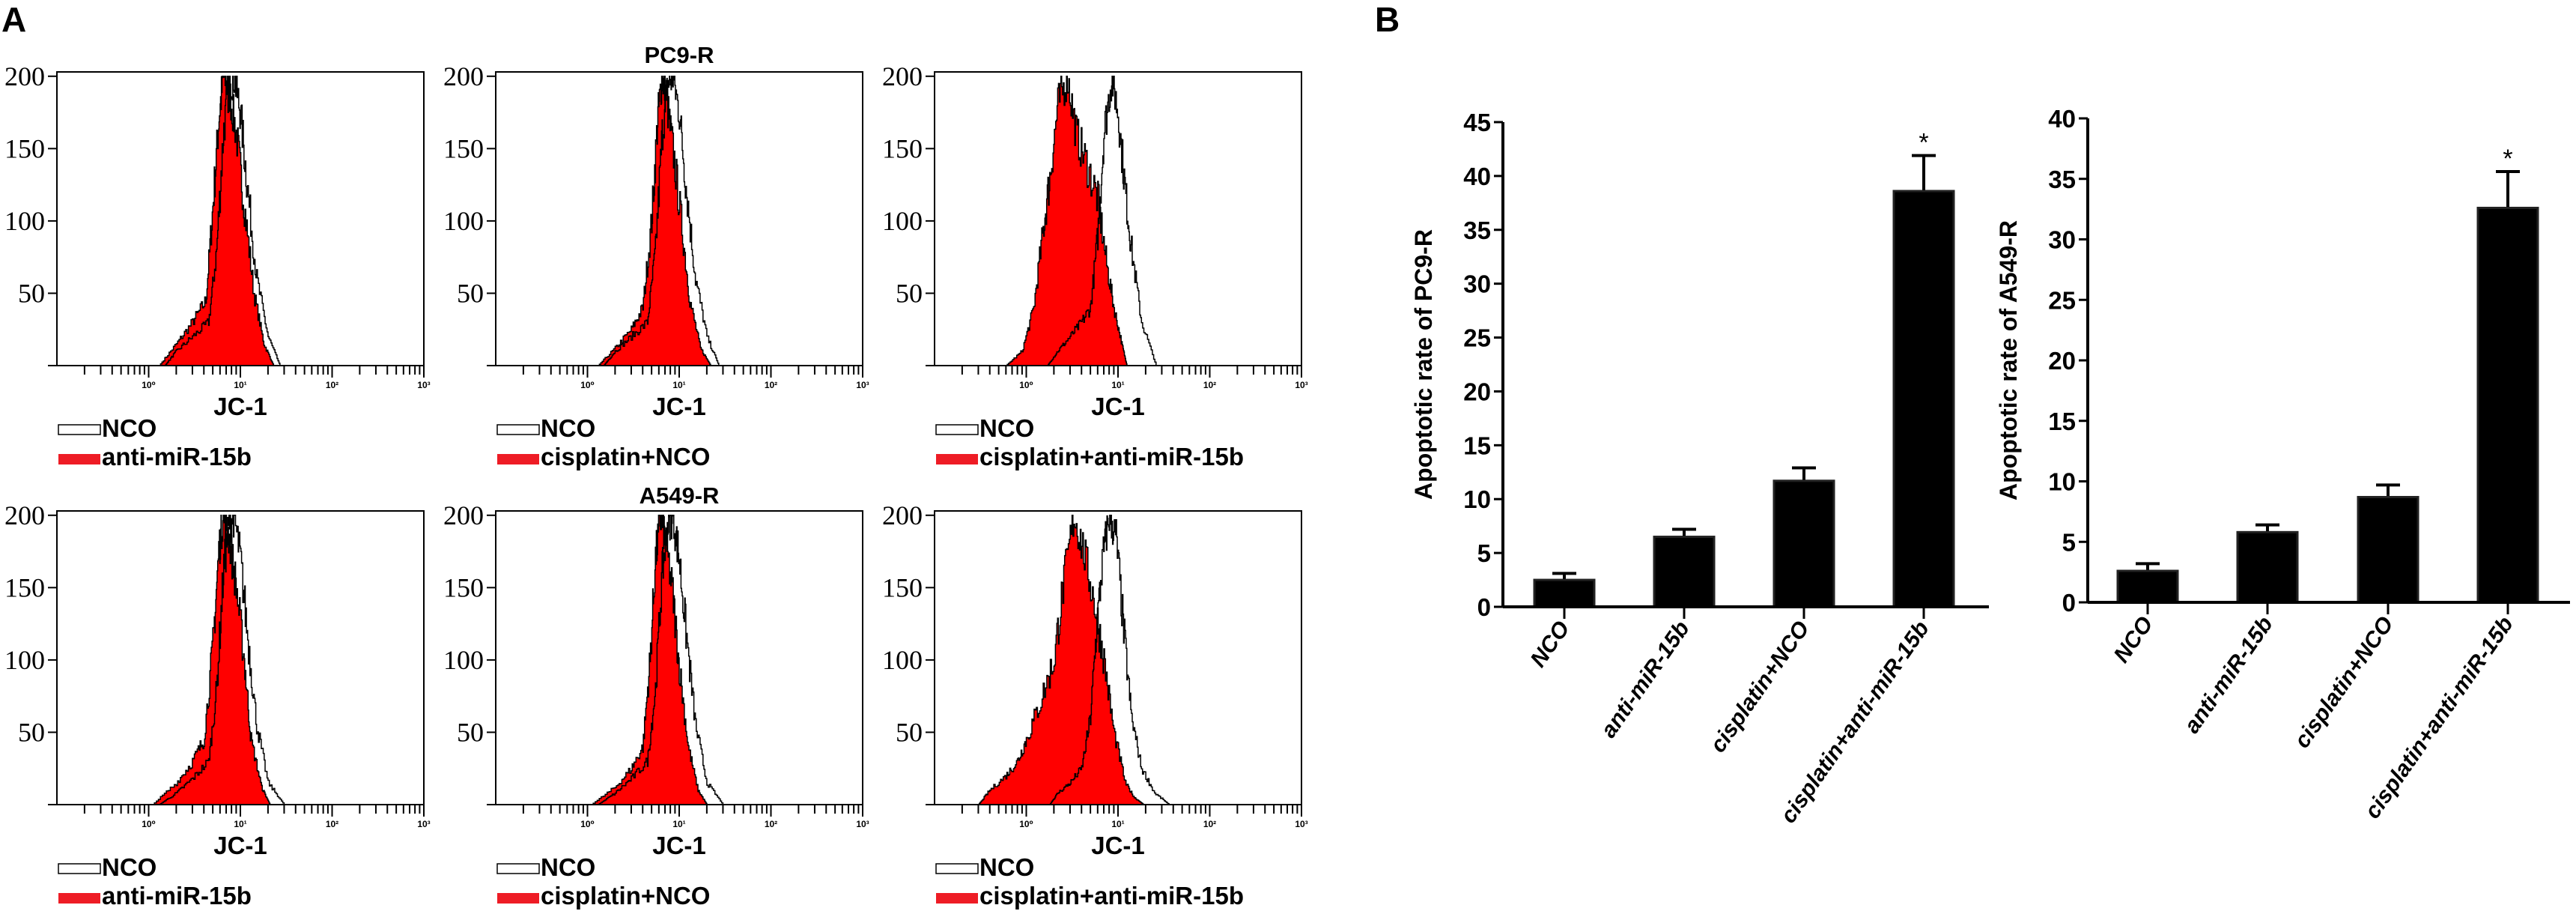 This screenshot has width=2576, height=911. What do you see at coordinates (1477, 499) in the screenshot?
I see `y-tick-label: 10` at bounding box center [1477, 499].